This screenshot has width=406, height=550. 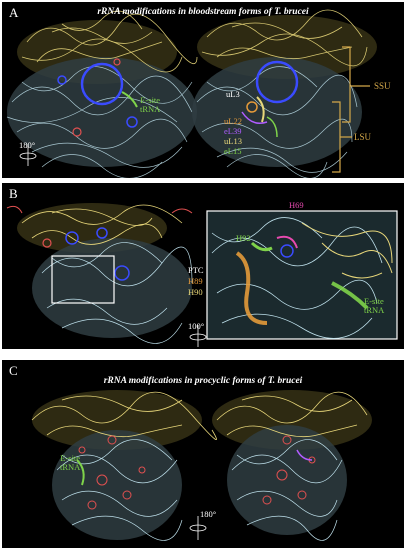 I want to click on panel-c-letter: C, so click(x=13, y=370).